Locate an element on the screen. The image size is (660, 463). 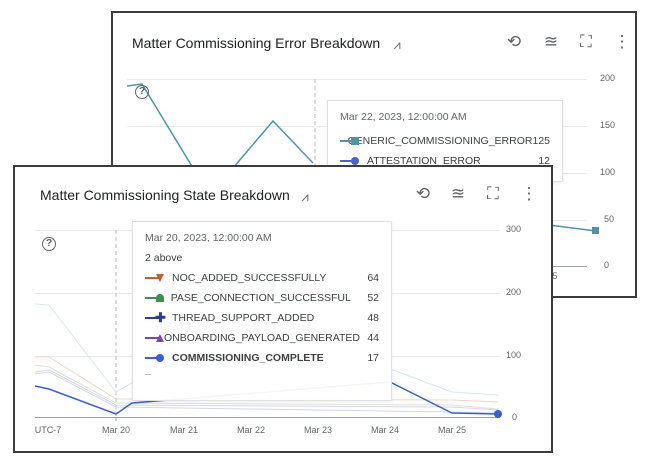
tooltip-row-highlighted: COMMISSIONING_COMPLETE 17 is located at coordinates (262, 358).